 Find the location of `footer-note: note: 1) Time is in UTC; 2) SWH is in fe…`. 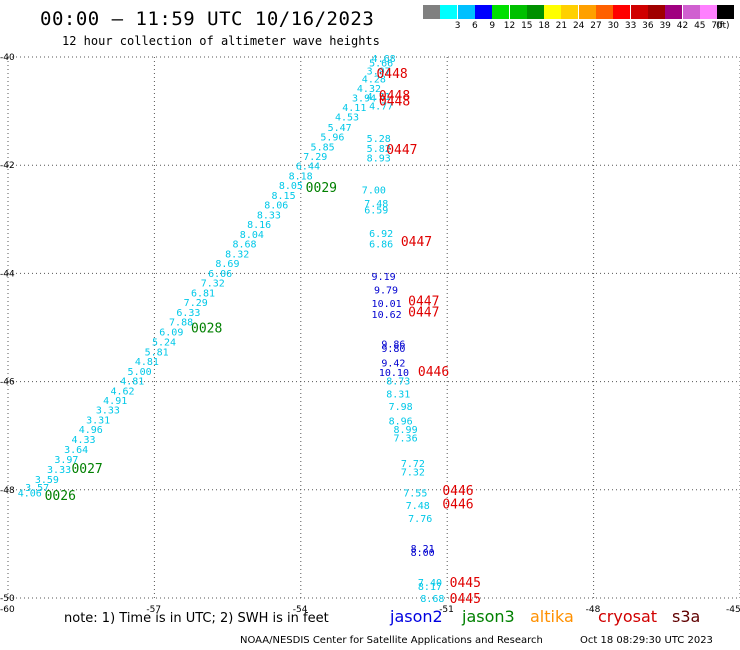

footer-note: note: 1) Time is in UTC; 2) SWH is in fe… is located at coordinates (196, 618).